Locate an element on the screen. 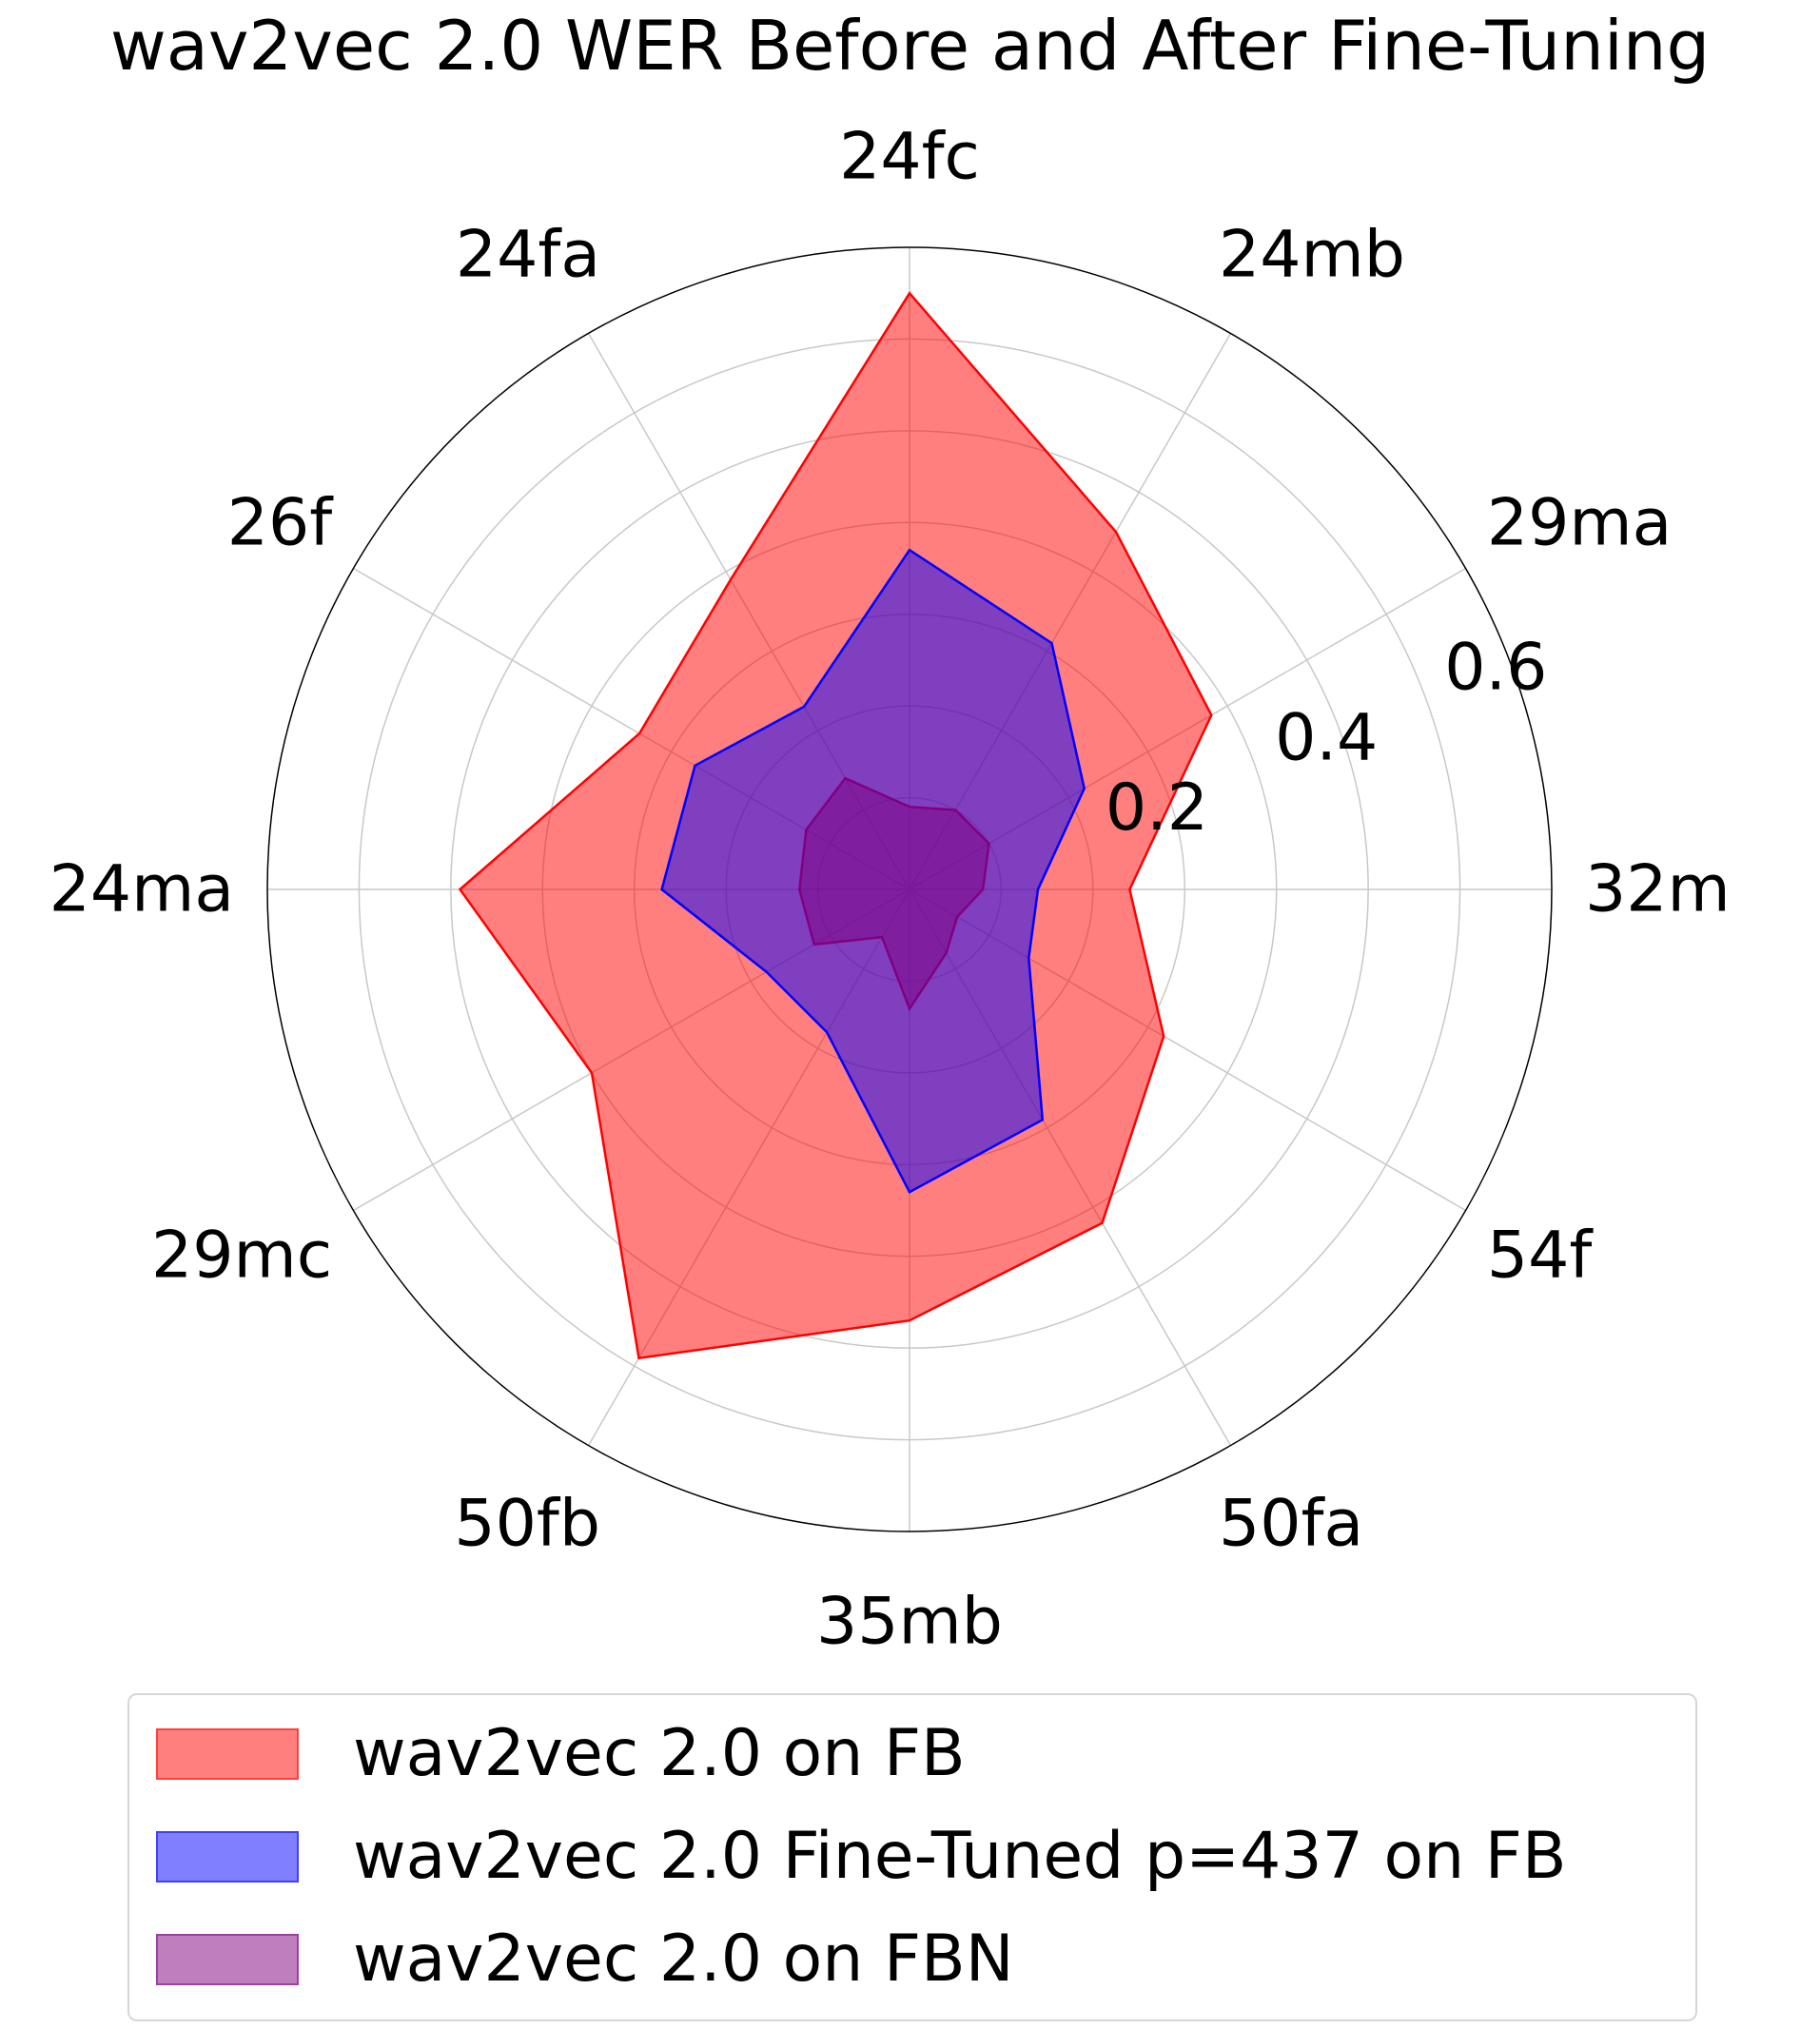  radial-tick-label: 0.2 is located at coordinates (1157, 809).